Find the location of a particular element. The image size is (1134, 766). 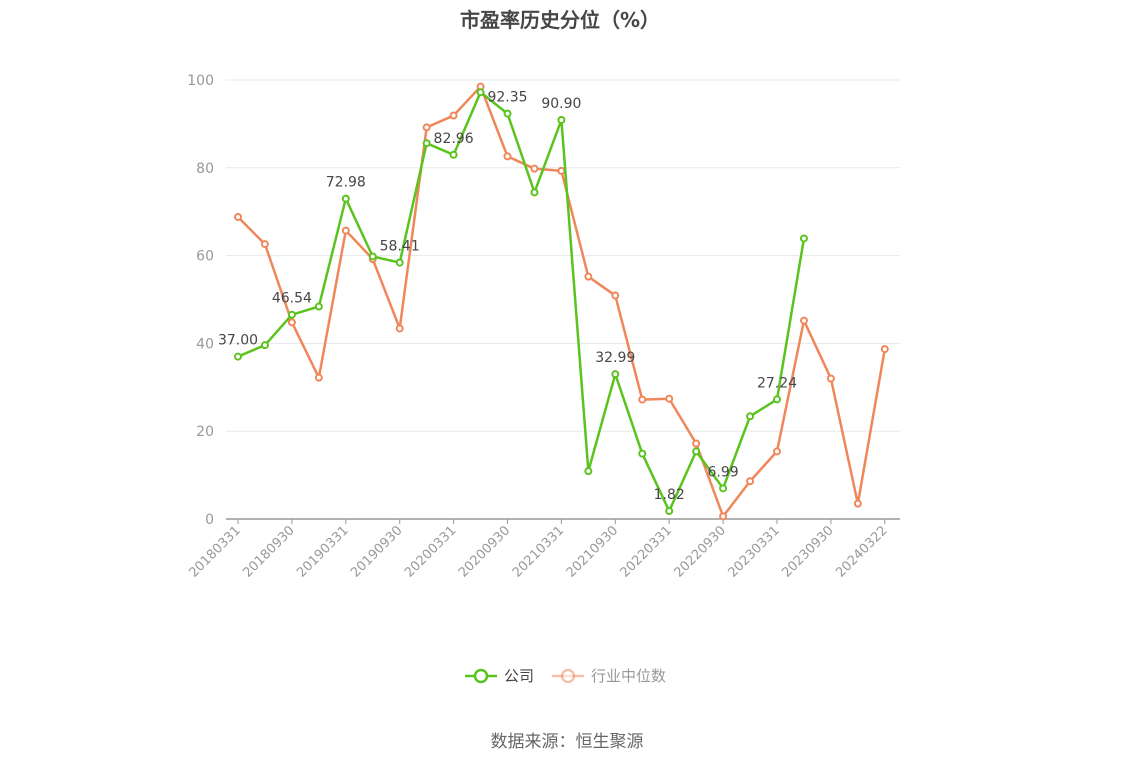

legend-label: 公司 is located at coordinates (519, 676).